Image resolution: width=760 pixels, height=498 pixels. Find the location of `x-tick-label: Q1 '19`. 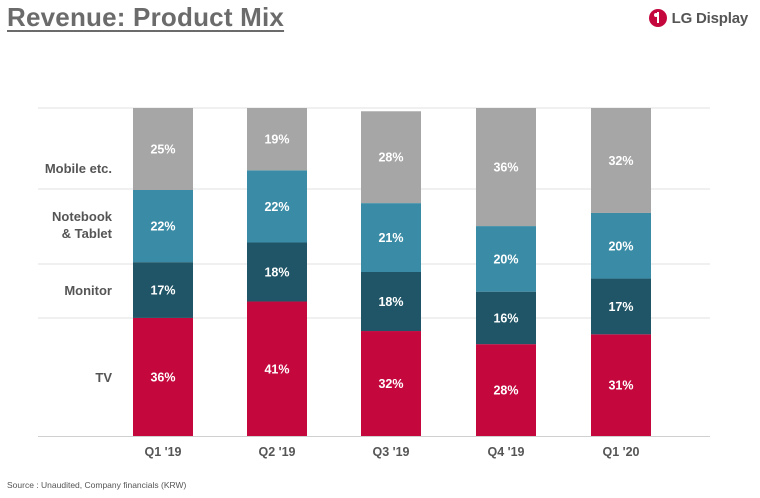

x-tick-label: Q1 '19 is located at coordinates (162, 452).